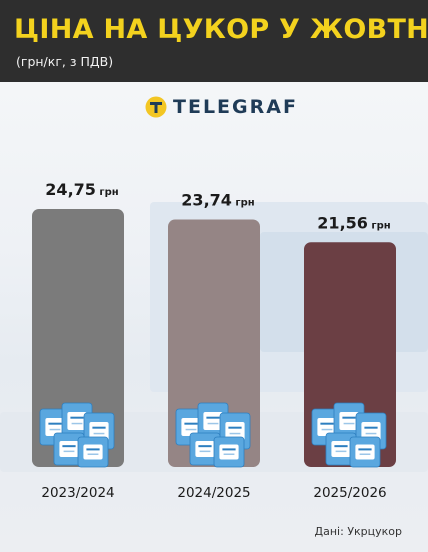 Image resolution: width=428 pixels, height=552 pixels. Describe the element at coordinates (221, 29) in the screenshot. I see `chart-title: ЦІНА НА ЦУКОР У ЖОВТНІ` at that location.